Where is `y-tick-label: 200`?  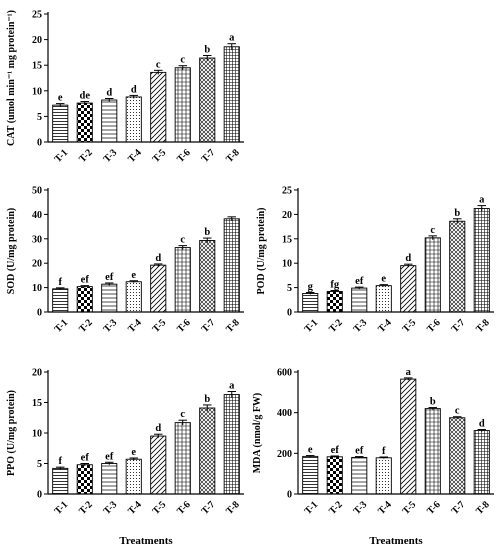
y-tick-label: 200 is located at coordinates (284, 454).